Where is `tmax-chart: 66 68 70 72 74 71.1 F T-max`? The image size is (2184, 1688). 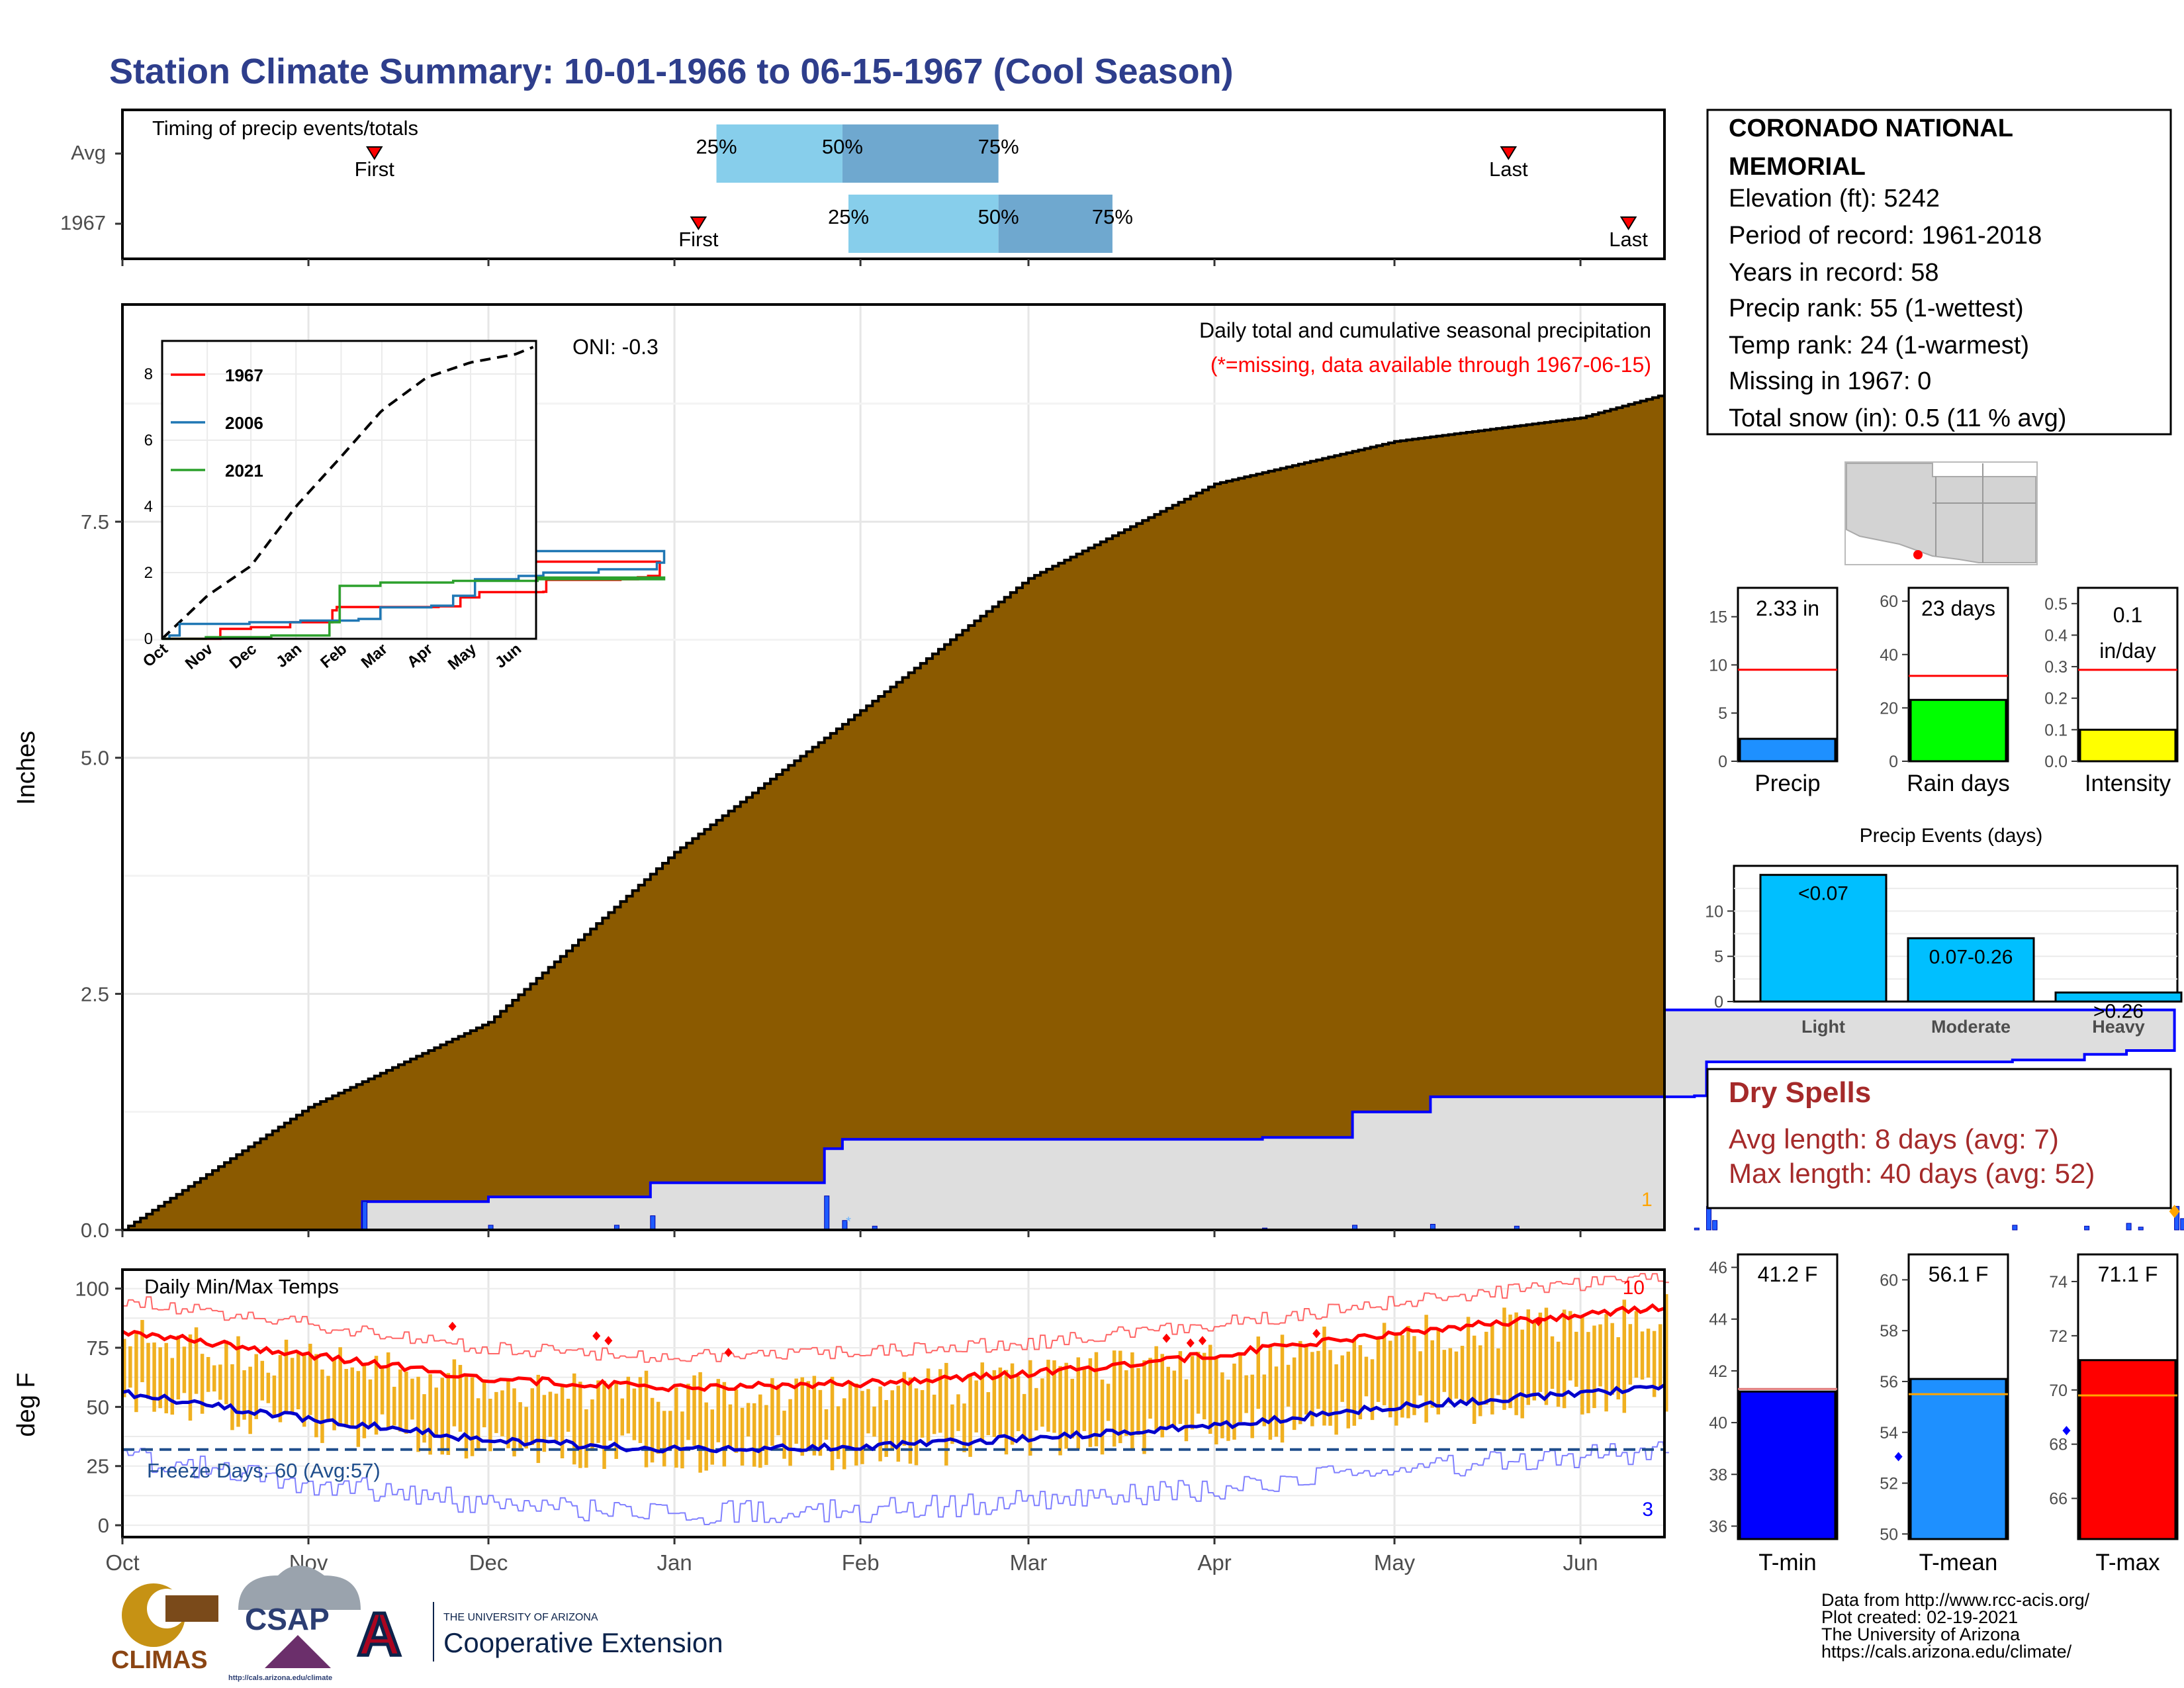
tmax-chart: 66 68 70 72 74 71.1 F T-max is located at coordinates (2114, 1414).